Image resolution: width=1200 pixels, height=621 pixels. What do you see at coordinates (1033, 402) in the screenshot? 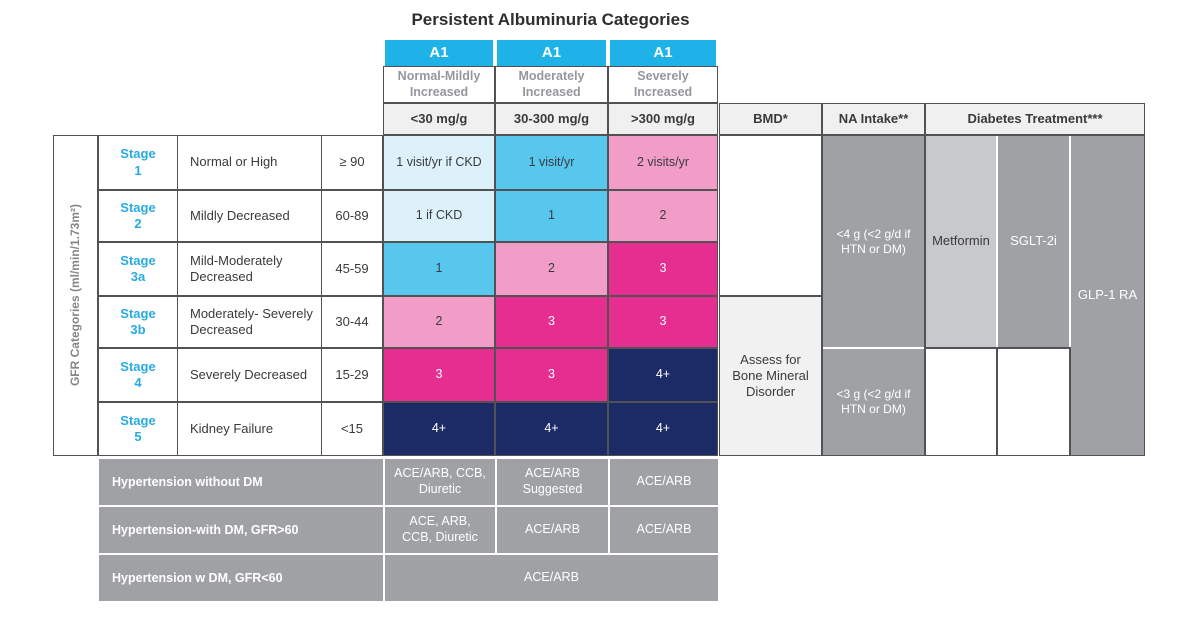
I see `sglt2i-empty-cell` at bounding box center [1033, 402].